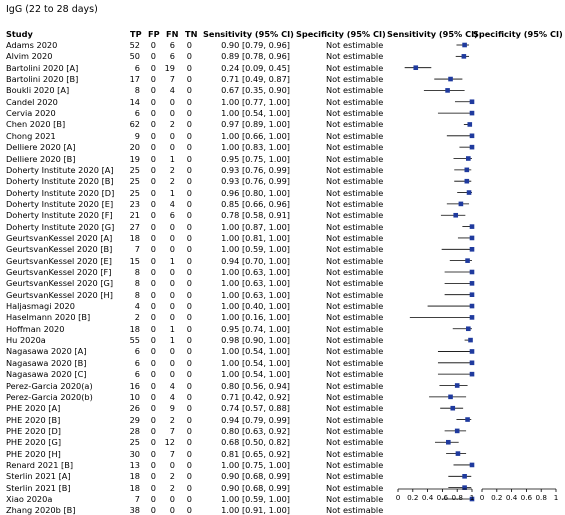 This screenshot has height=515, width=565. What do you see at coordinates (40, 464) in the screenshot?
I see `study-name: Renard 2021 [B]` at bounding box center [40, 464].